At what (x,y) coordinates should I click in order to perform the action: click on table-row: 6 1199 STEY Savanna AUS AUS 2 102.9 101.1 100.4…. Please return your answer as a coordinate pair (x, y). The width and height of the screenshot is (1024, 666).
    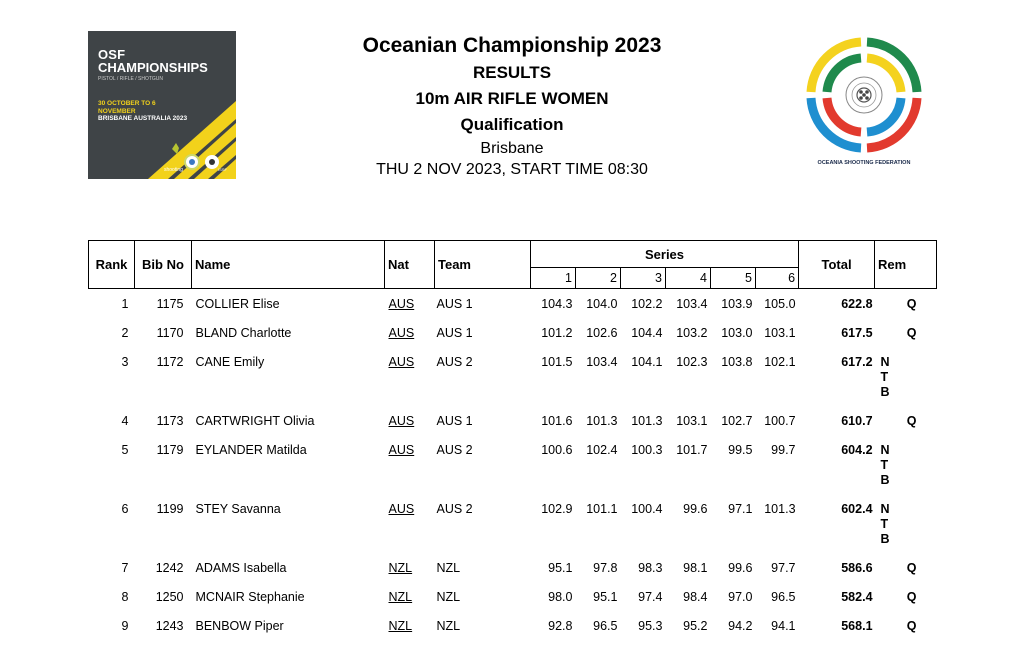
    Looking at the image, I should click on (513, 523).